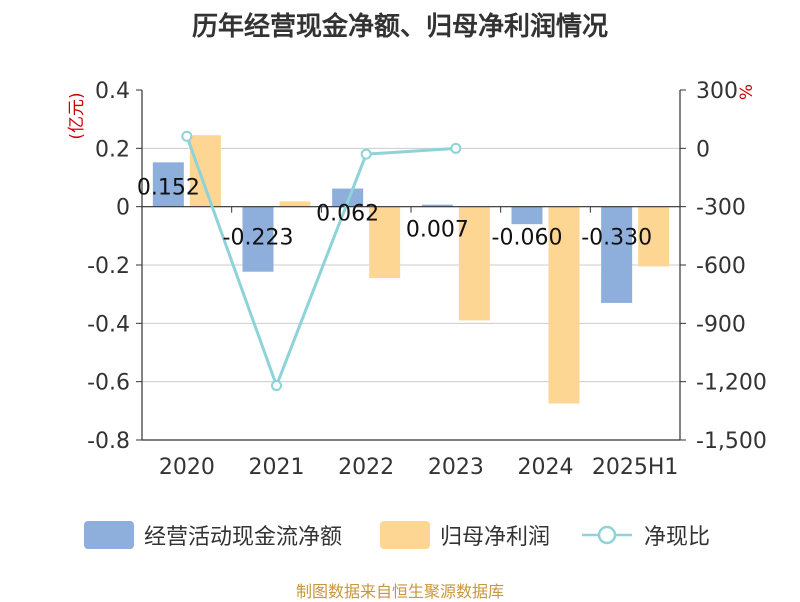  What do you see at coordinates (112, 149) in the screenshot?
I see `left-tick-label: 0.2` at bounding box center [112, 149].